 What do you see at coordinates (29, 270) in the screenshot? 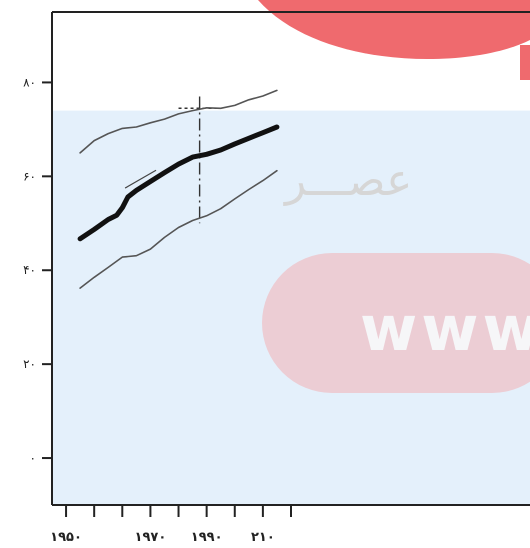
I see `y-tick-label: ۴۰` at bounding box center [29, 270].